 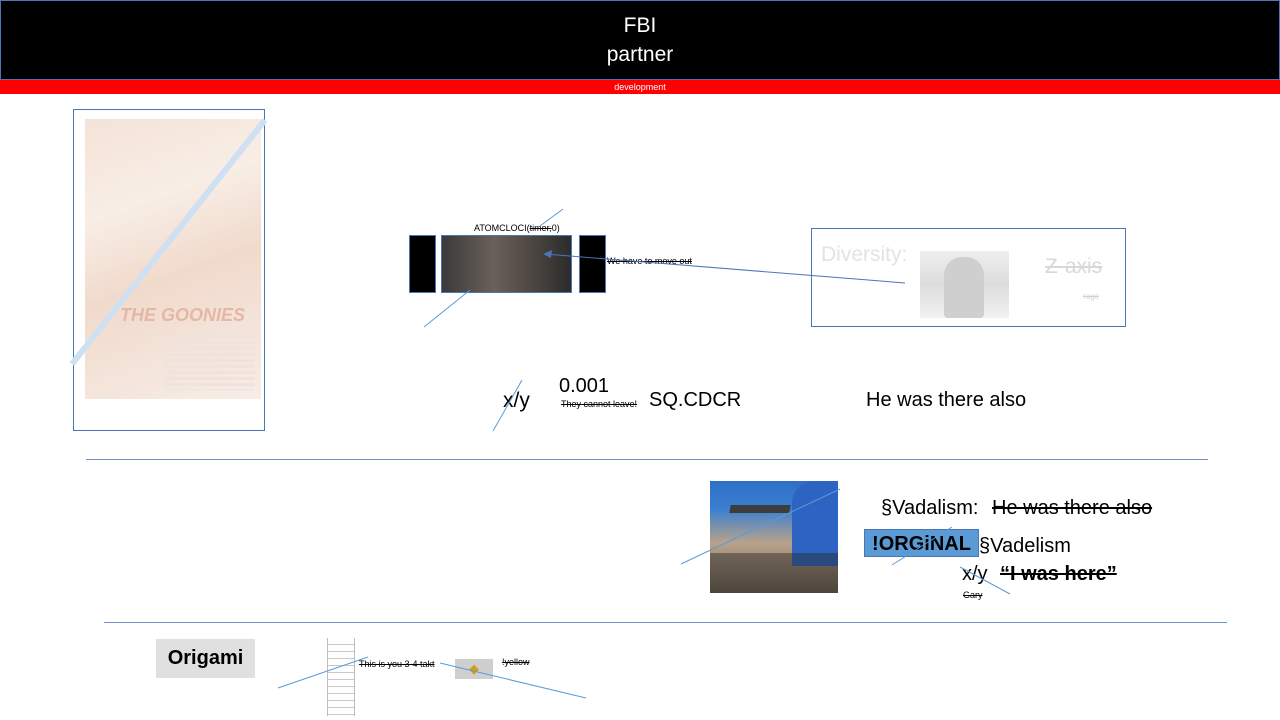 I want to click on rage-label: rage, so click(x=1091, y=296).